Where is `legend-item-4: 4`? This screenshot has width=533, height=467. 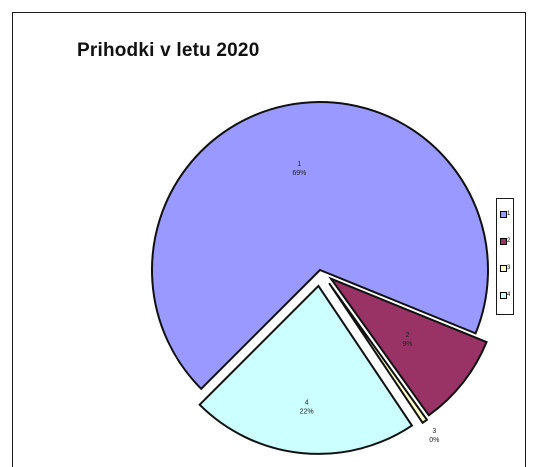
legend-item-4: 4 is located at coordinates (507, 295).